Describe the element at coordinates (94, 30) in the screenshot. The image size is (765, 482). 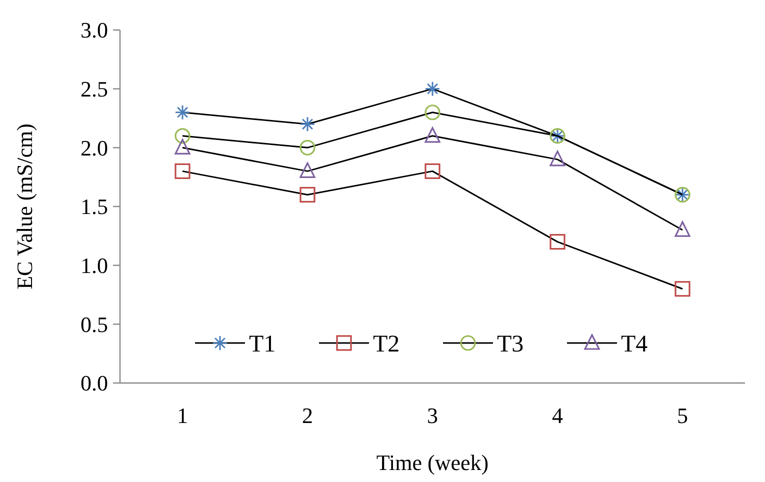
I see `y-tick-label: 3.0` at that location.